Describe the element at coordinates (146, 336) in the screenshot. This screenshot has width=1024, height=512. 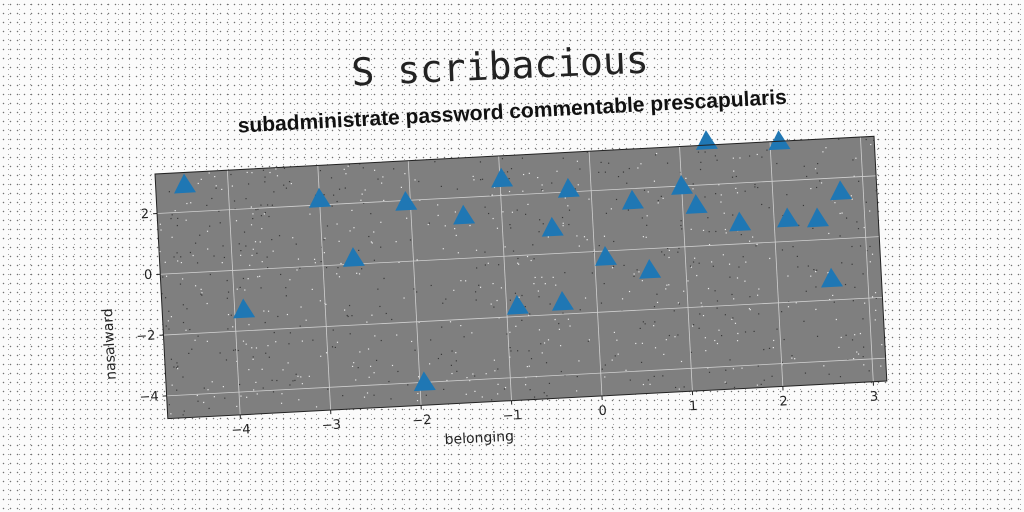
I see `y-tick-label: −2` at that location.